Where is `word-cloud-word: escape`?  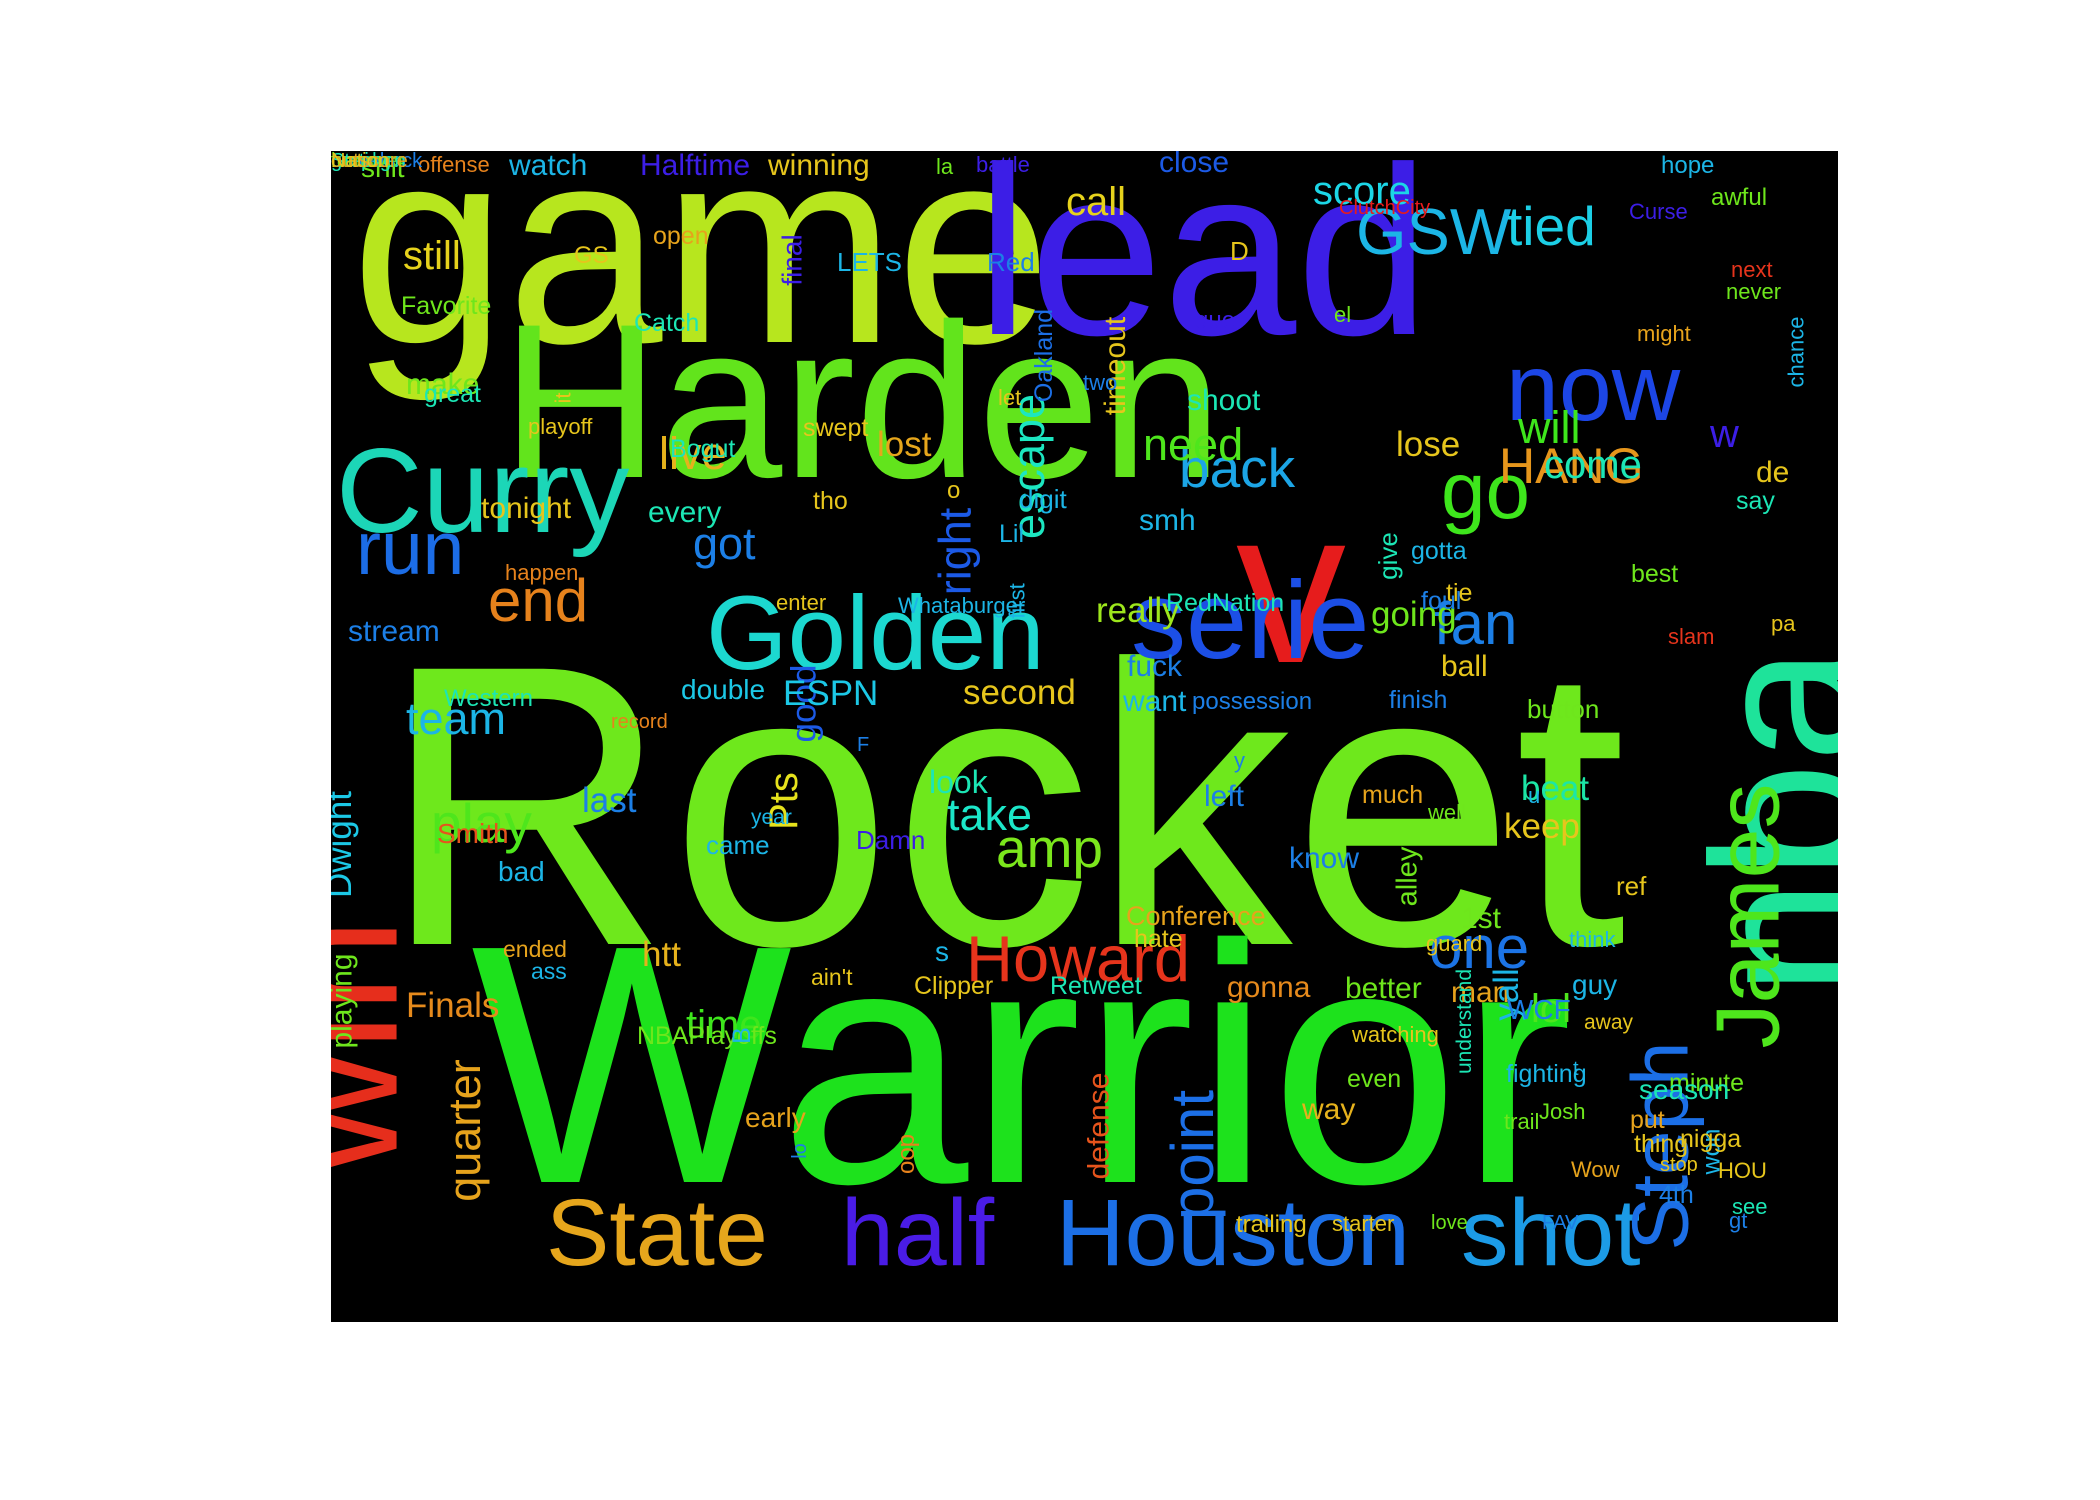
word-cloud-word: escape is located at coordinates (1029, 466).